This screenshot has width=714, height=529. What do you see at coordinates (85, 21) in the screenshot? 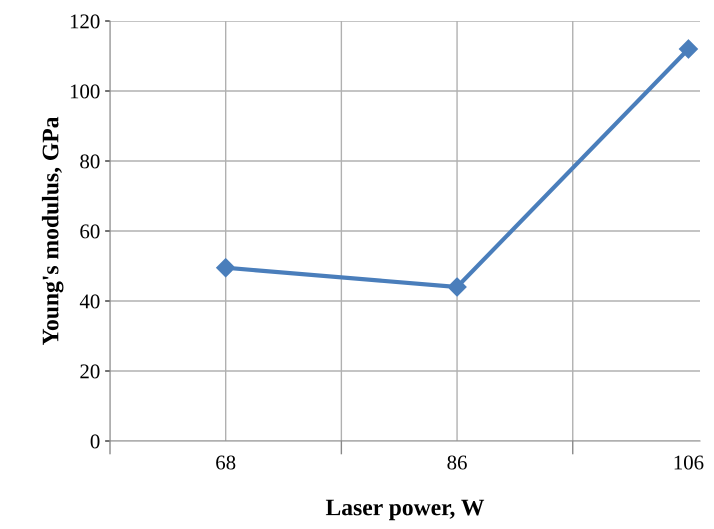
I see `y-tick-label: 120` at bounding box center [85, 21].